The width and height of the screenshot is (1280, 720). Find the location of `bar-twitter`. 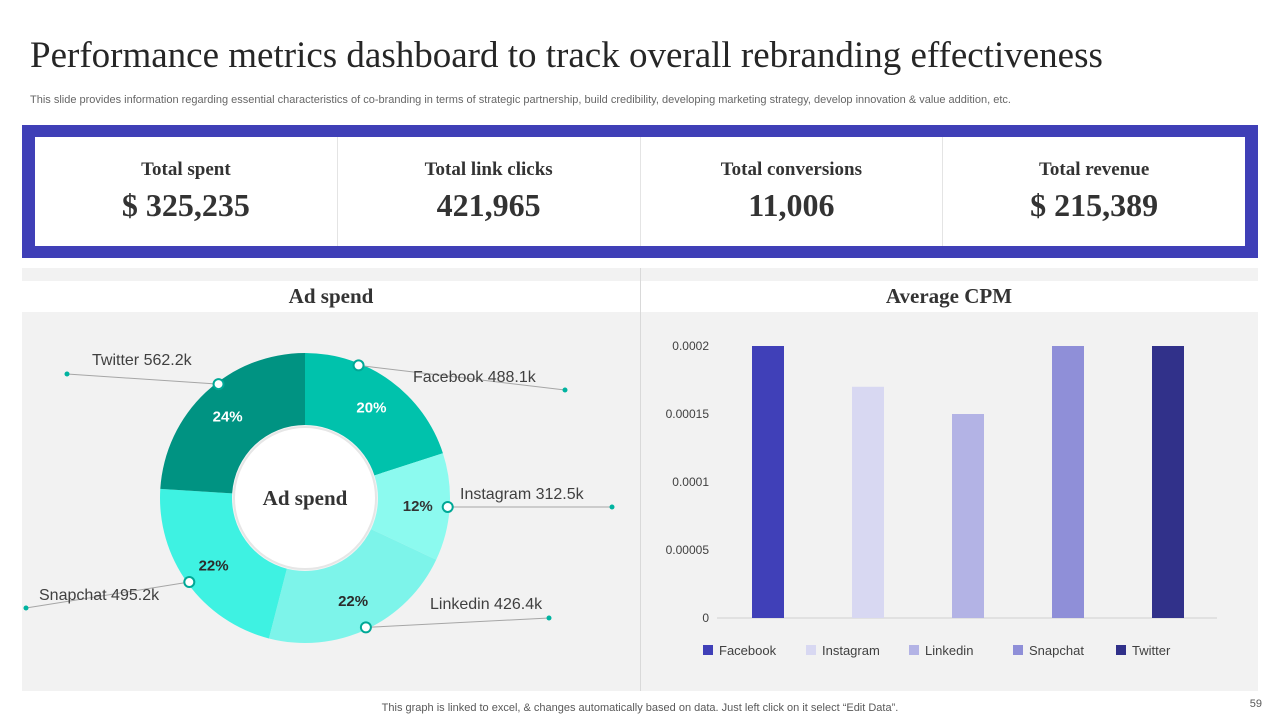

bar-twitter is located at coordinates (1168, 482).